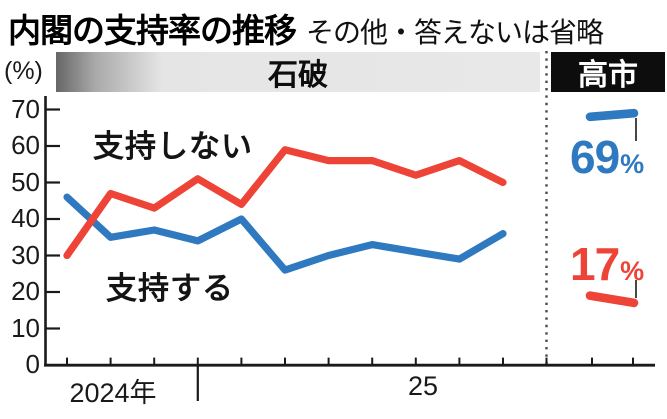 Image resolution: width=667 pixels, height=419 pixels. What do you see at coordinates (612, 115) in the screenshot?
I see `approve-line-takaichi` at bounding box center [612, 115].